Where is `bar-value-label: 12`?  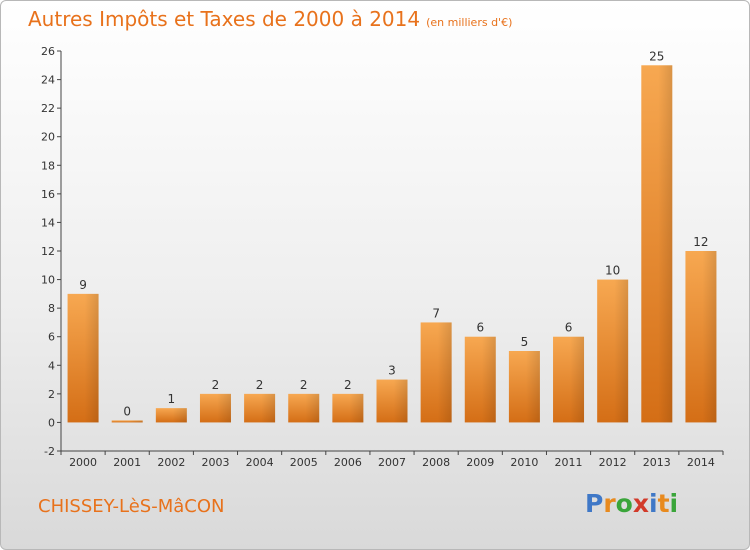
bar-value-label: 12 is located at coordinates (700, 242).